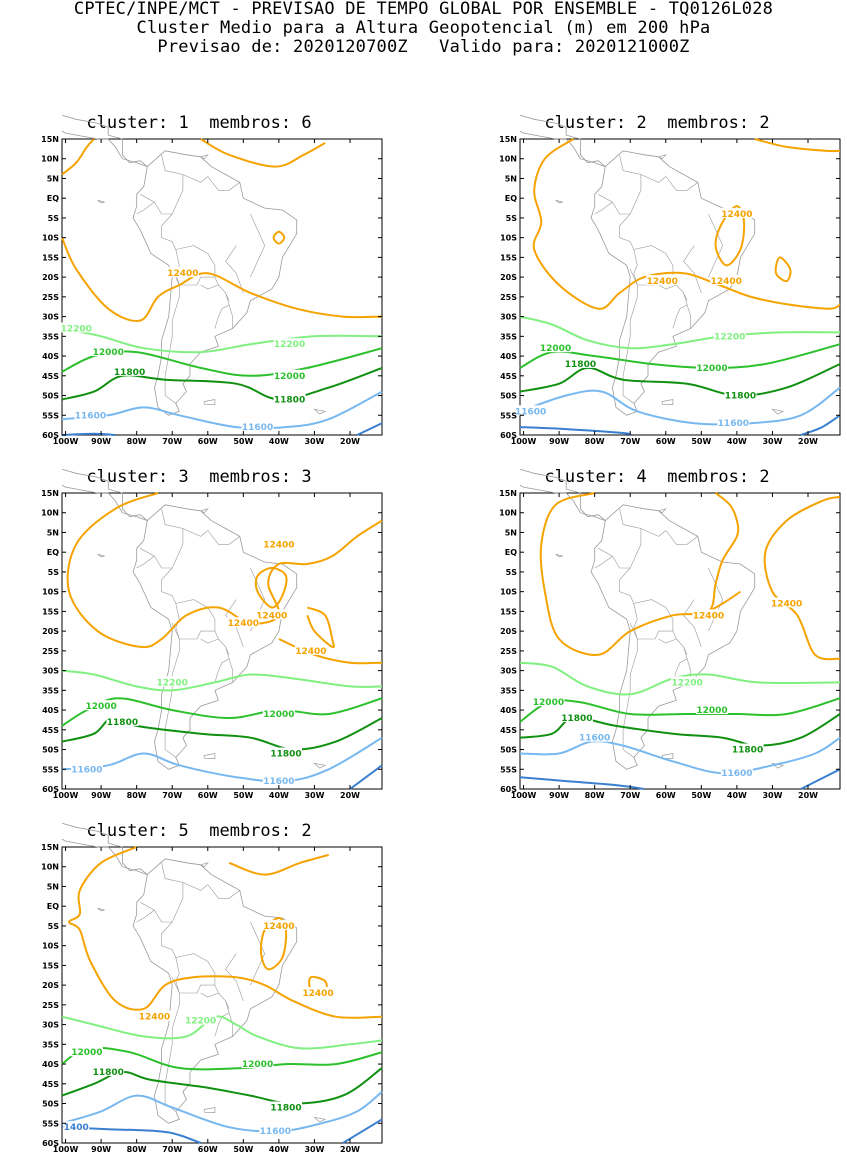 This screenshot has height=1163, width=847. Describe the element at coordinates (50, 435) in the screenshot. I see `lat-tick-label: 60S` at that location.